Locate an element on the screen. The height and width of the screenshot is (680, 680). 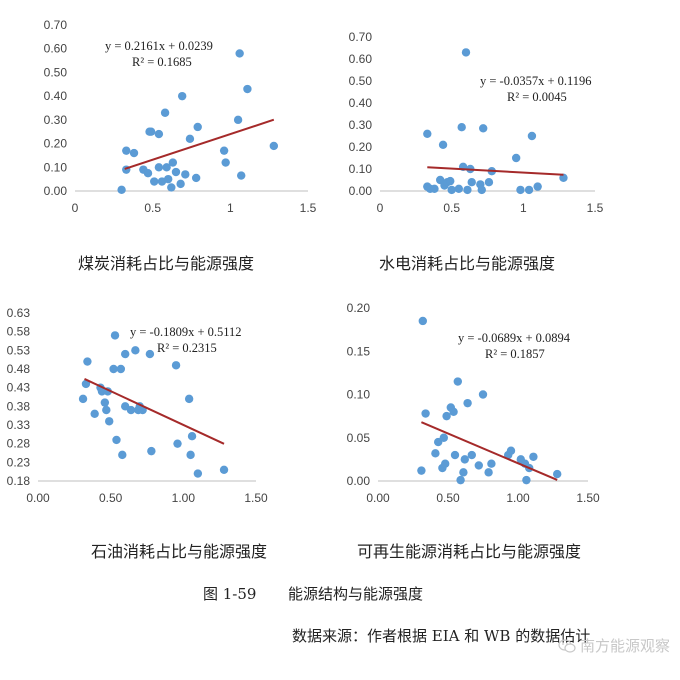
y-tick-label: 0.43 is located at coordinates (19, 388).